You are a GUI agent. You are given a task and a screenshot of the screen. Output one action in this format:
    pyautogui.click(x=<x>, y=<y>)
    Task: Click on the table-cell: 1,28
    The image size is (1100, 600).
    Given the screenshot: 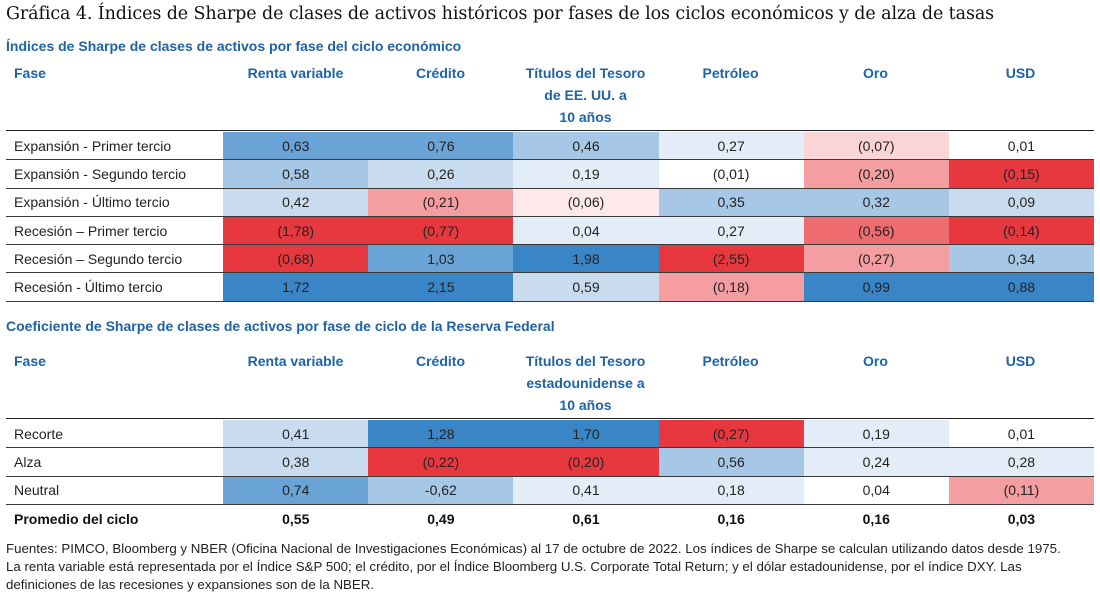 What is the action you would take?
    pyautogui.click(x=441, y=434)
    